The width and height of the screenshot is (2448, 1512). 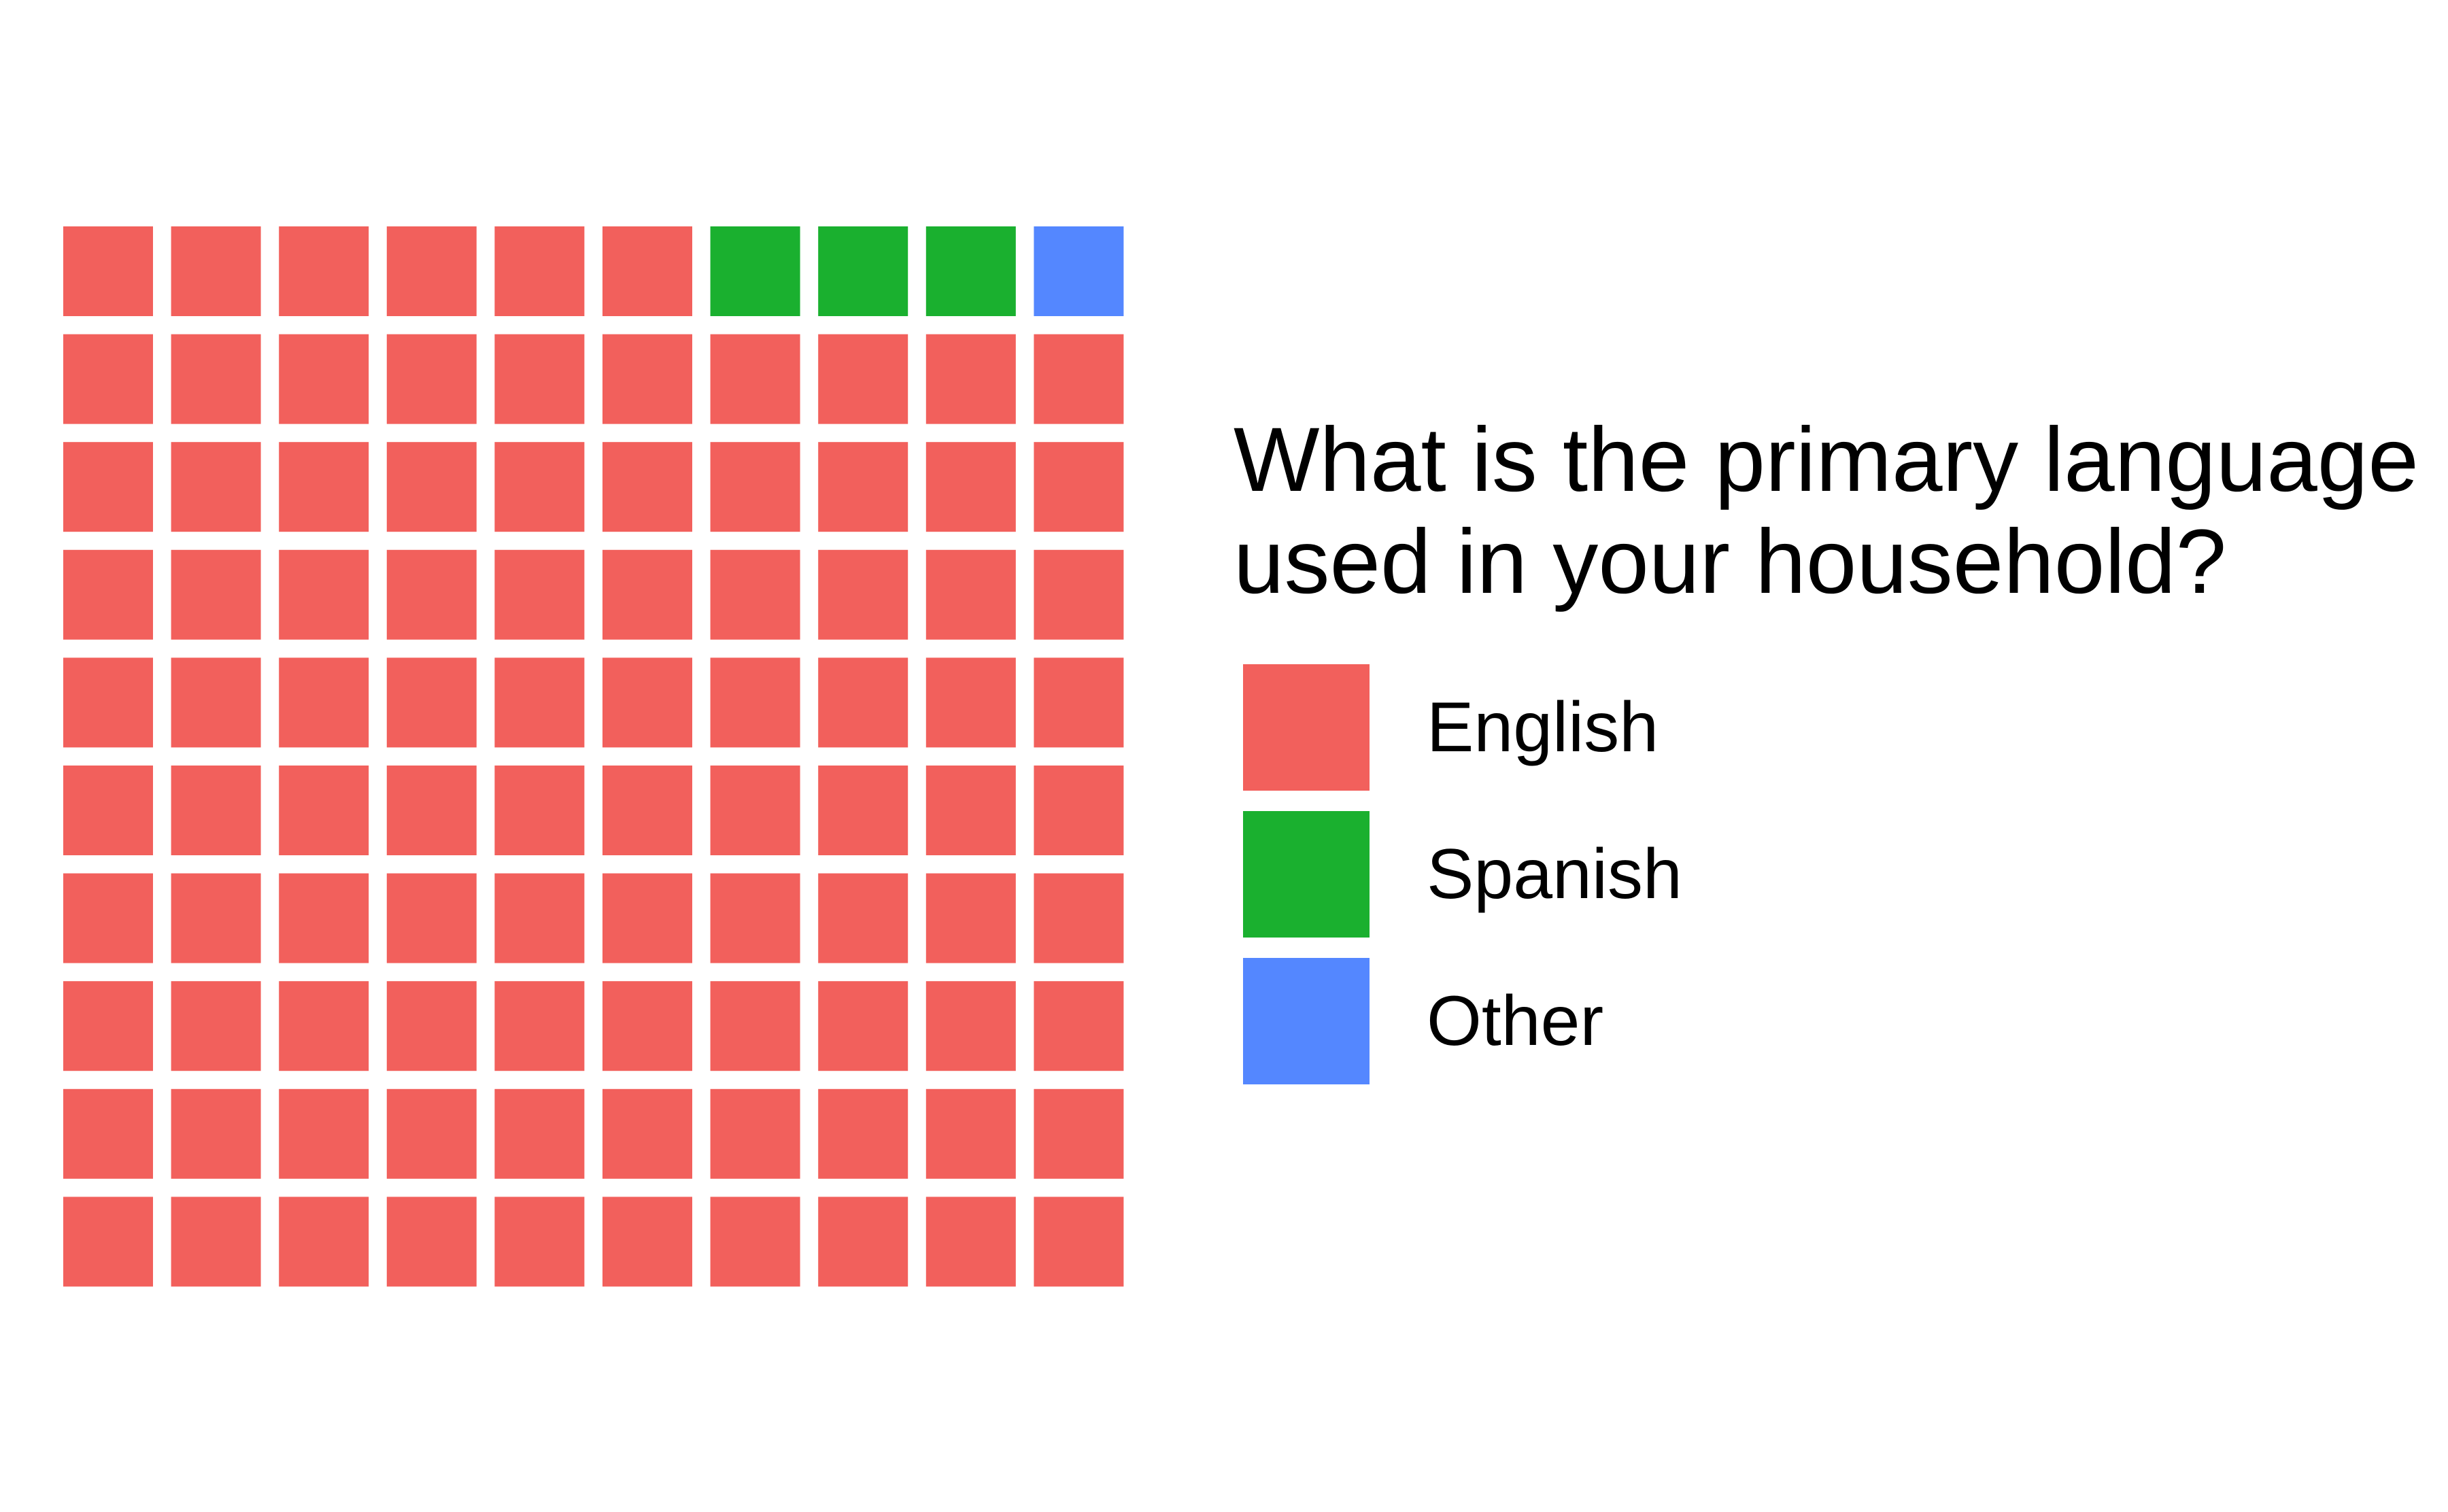 I want to click on legend-label-english: English, so click(x=1543, y=727).